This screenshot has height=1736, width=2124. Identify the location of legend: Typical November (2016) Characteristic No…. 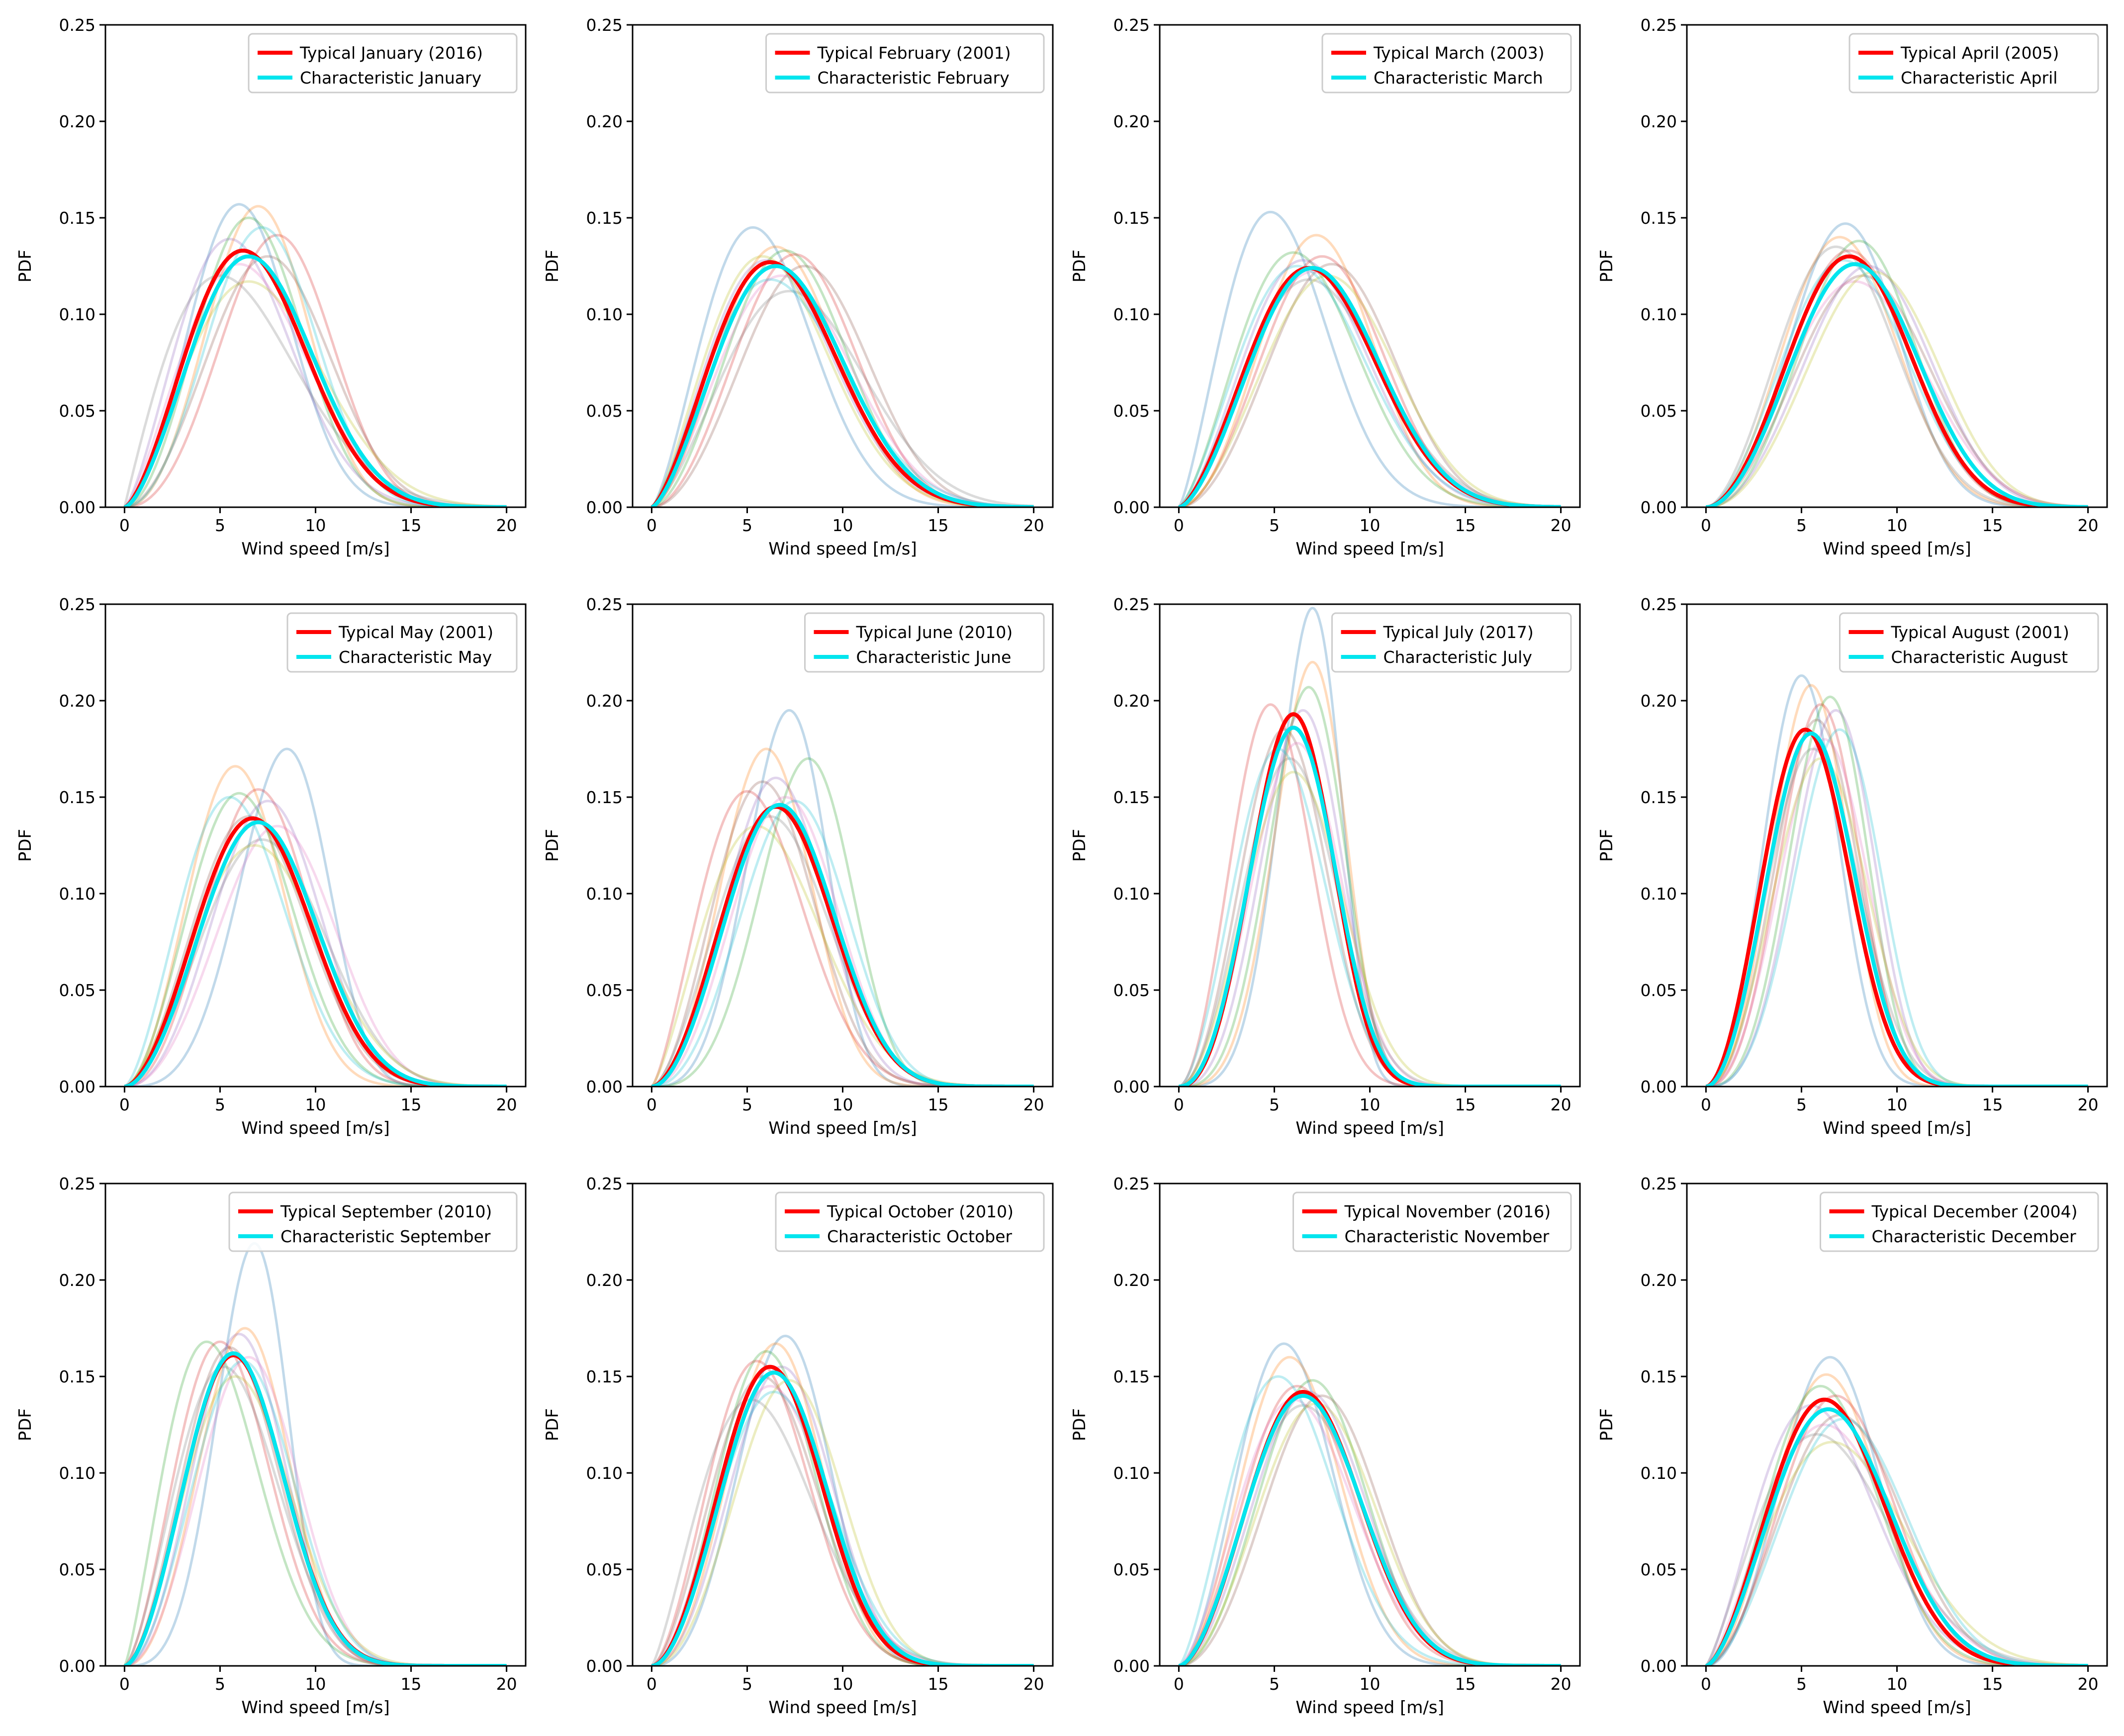
(1433, 1221).